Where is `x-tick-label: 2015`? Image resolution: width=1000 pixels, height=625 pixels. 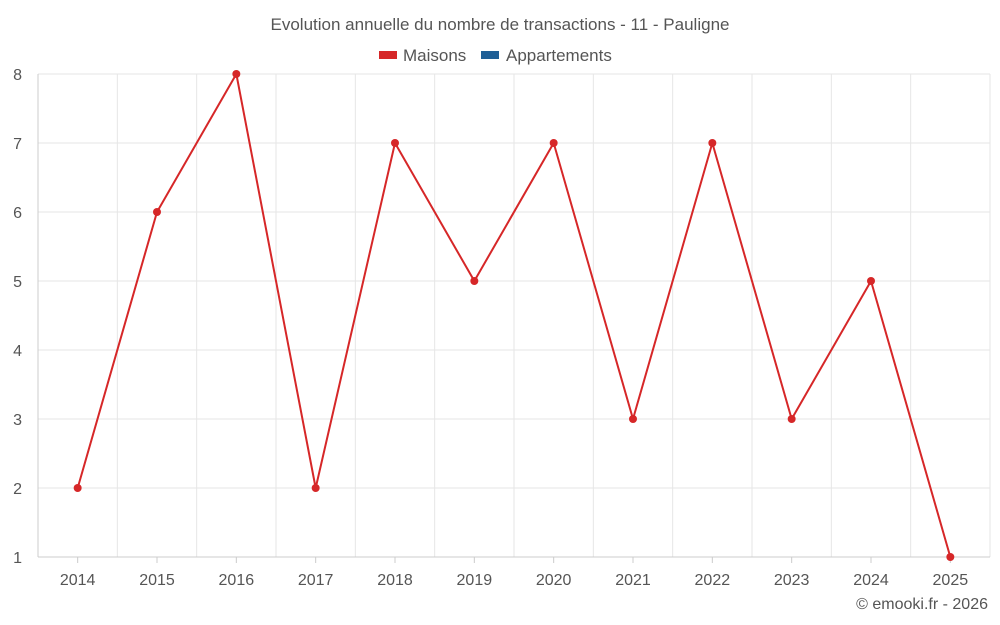
x-tick-label: 2015 is located at coordinates (157, 580).